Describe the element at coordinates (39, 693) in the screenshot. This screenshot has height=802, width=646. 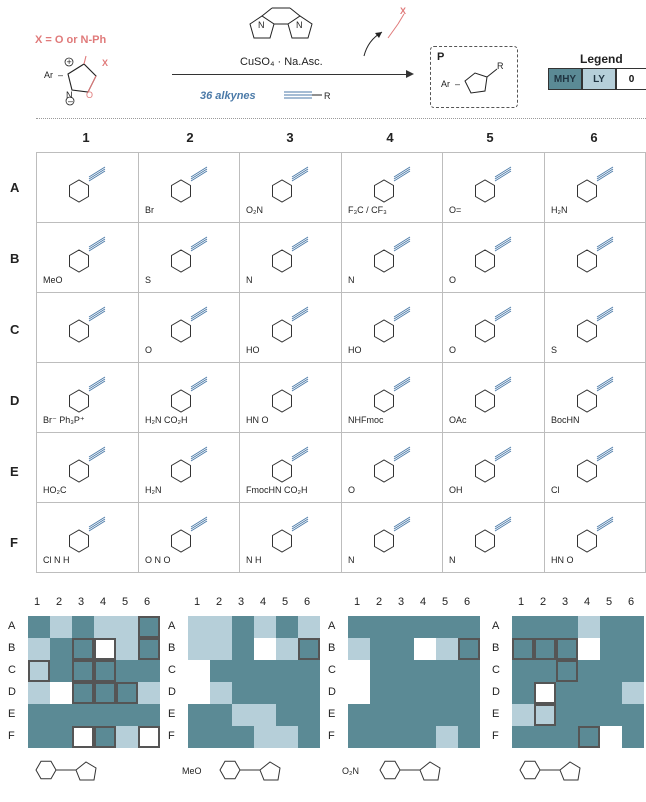
I see `heatmap-cell-D1` at that location.